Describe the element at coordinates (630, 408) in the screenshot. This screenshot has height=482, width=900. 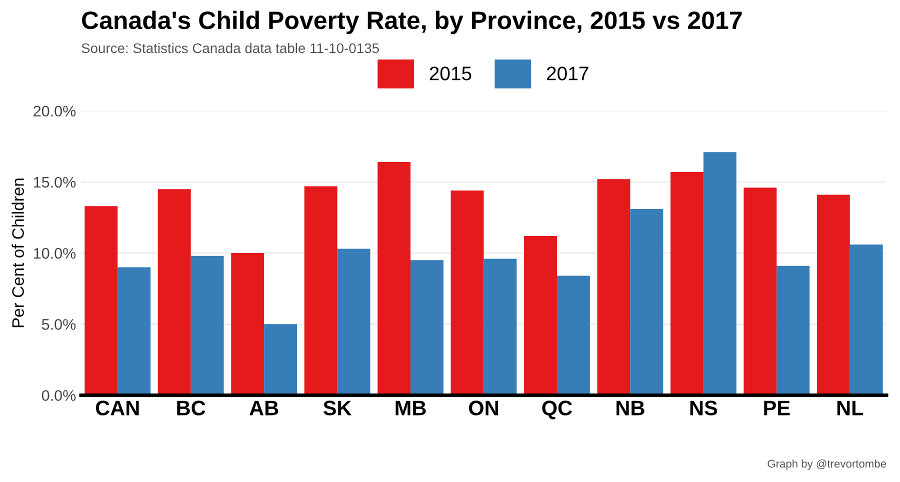
I see `x-tick-label: NB` at that location.